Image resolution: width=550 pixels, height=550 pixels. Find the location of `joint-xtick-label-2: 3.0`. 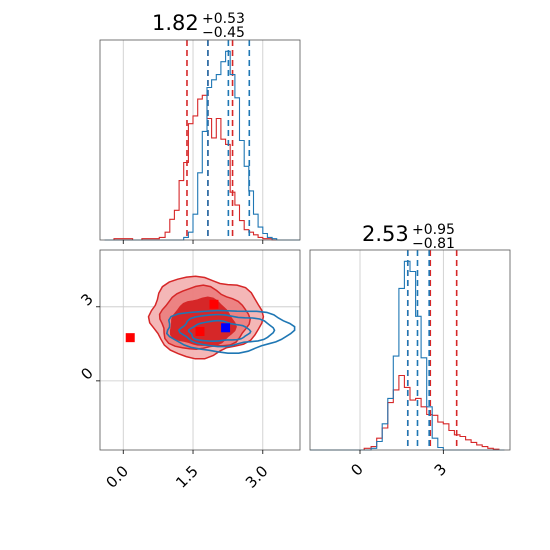

joint-xtick-label-2: 3.0 is located at coordinates (257, 477).